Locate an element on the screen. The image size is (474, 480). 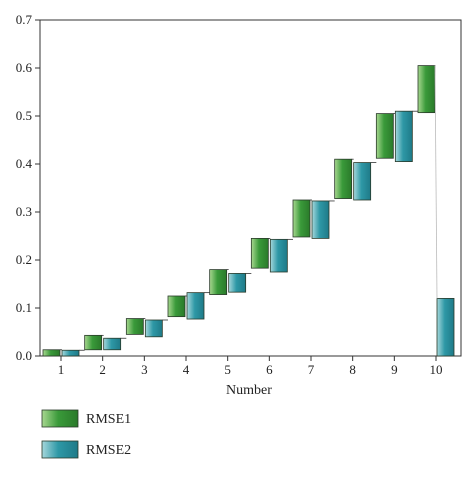
y-tick-label: 0.1 is located at coordinates (24, 307).